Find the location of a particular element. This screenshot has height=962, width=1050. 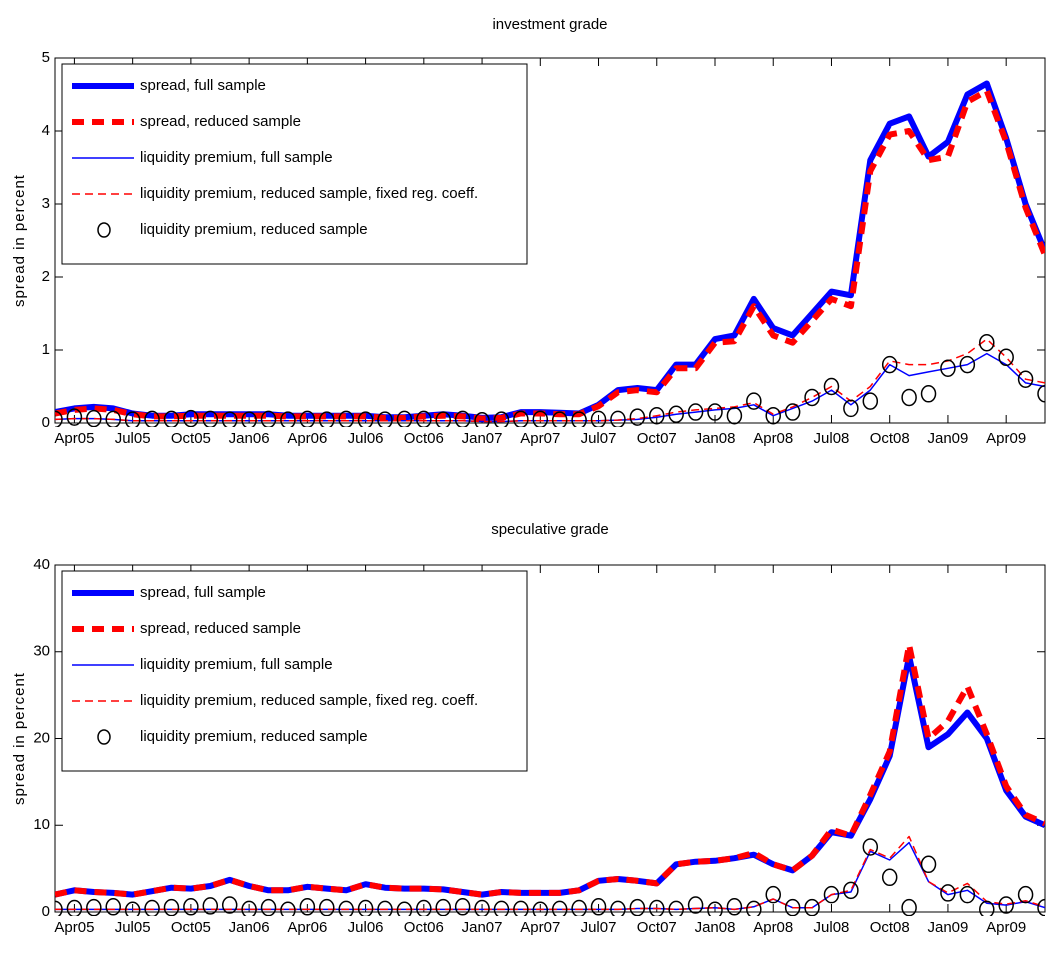

legend-label: liquidity premium, reduced sample is located at coordinates (254, 736).